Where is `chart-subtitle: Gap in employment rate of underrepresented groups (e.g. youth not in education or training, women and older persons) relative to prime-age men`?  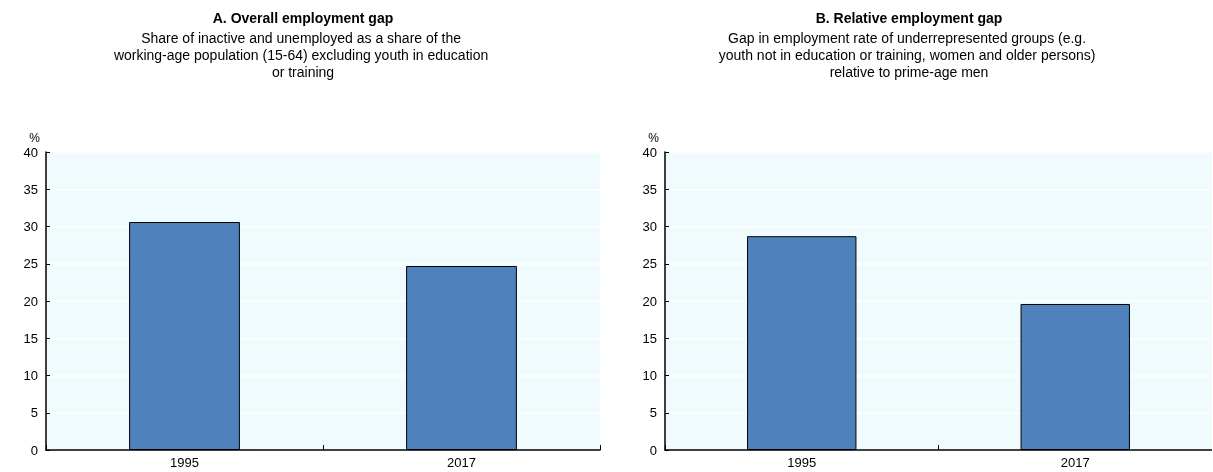
chart-subtitle: Gap in employment rate of underrepresented groups (e.g. youth not in education or training, women and older persons) relative to prime-age men is located at coordinates (909, 54).